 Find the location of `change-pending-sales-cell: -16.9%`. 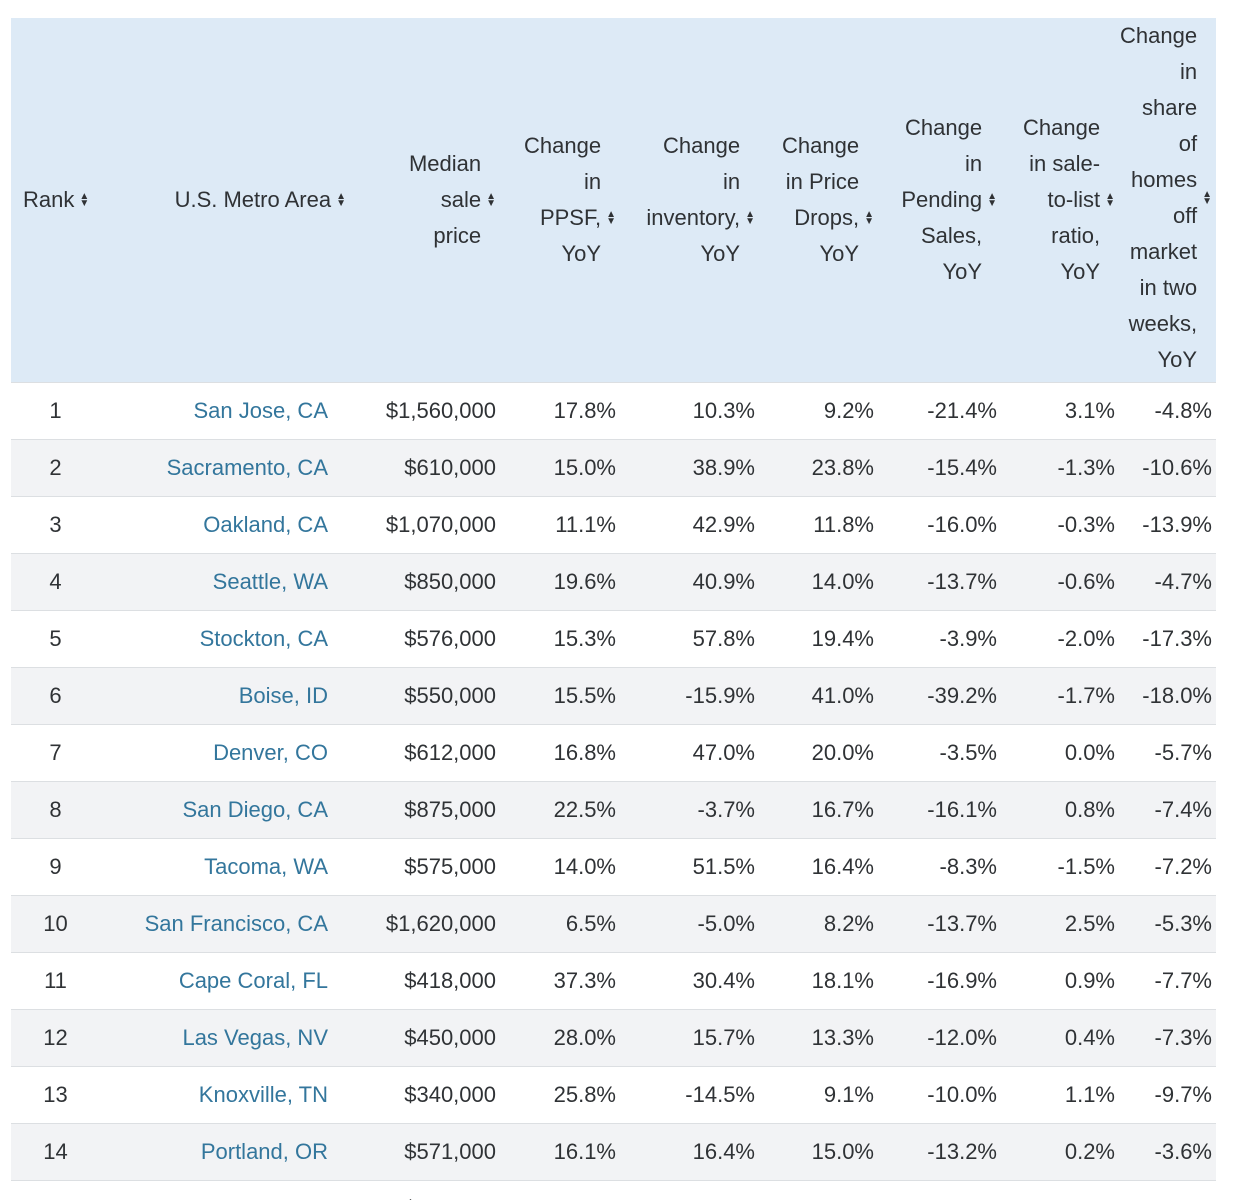

change-pending-sales-cell: -16.9% is located at coordinates (939, 981).